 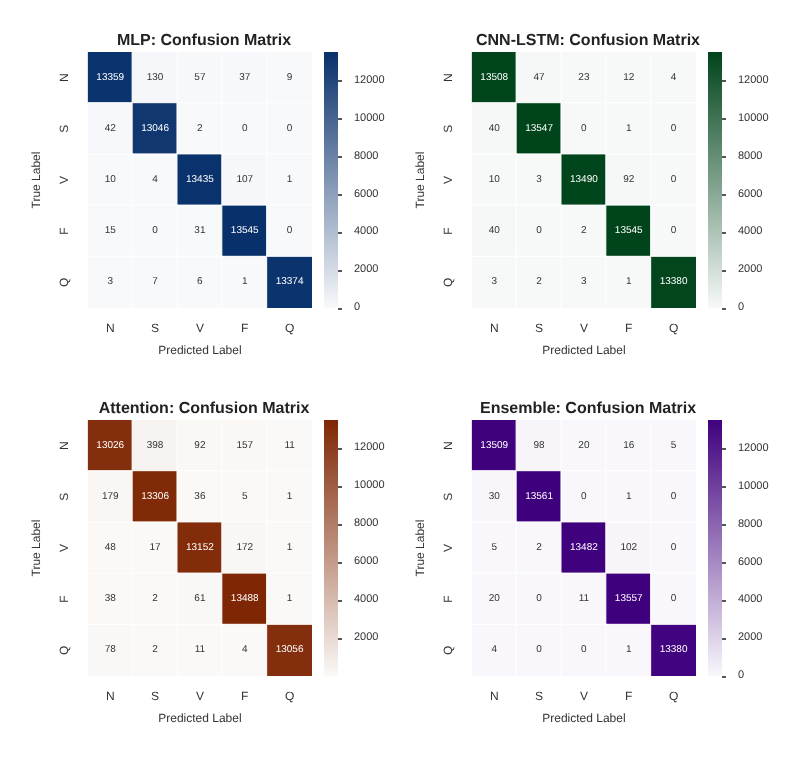 I want to click on chart-title: CNN-LSTM: Confusion Matrix, so click(x=589, y=40).